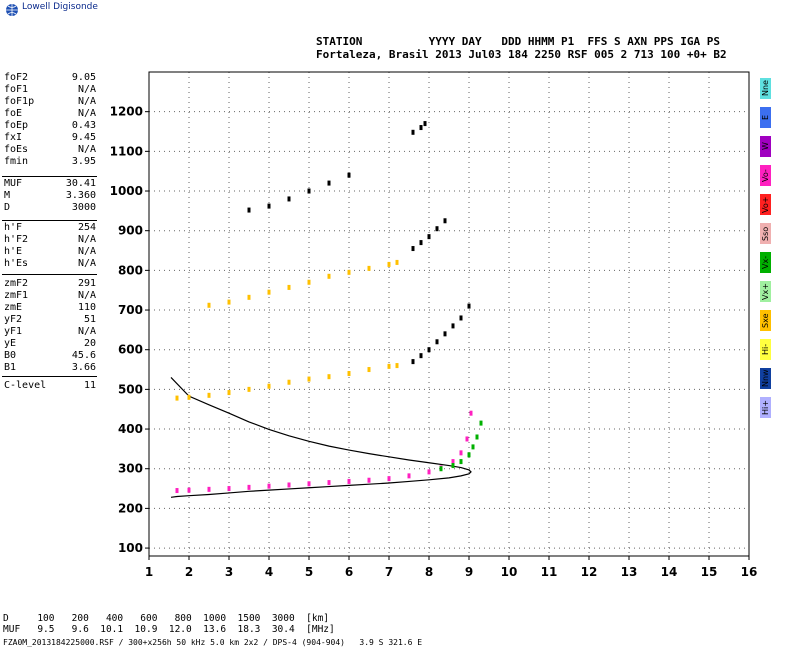  Describe the element at coordinates (50, 78) in the screenshot. I see `param-row: foF2 9.05` at that location.